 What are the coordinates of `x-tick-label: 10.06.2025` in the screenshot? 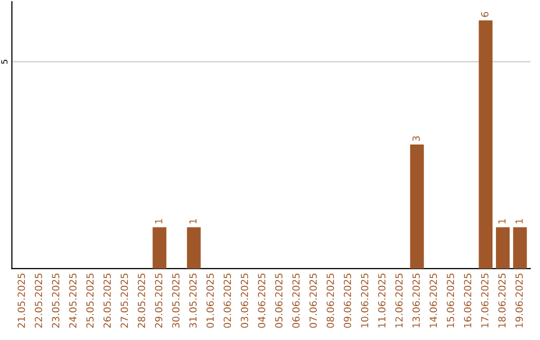 It's located at (364, 301).